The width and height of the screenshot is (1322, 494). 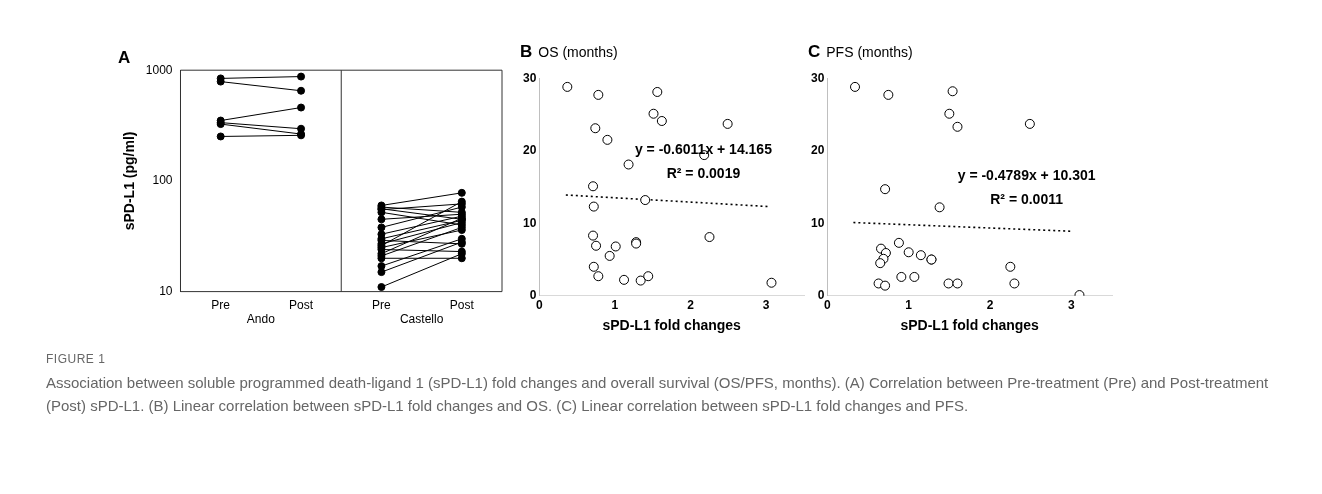 What do you see at coordinates (261, 318) in the screenshot?
I see `text: Ando` at bounding box center [261, 318].